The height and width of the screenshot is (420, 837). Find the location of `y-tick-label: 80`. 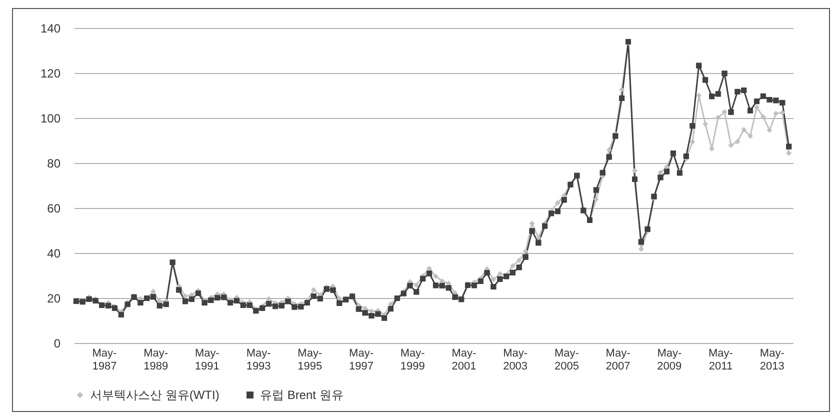

y-tick-label: 80 is located at coordinates (54, 163).